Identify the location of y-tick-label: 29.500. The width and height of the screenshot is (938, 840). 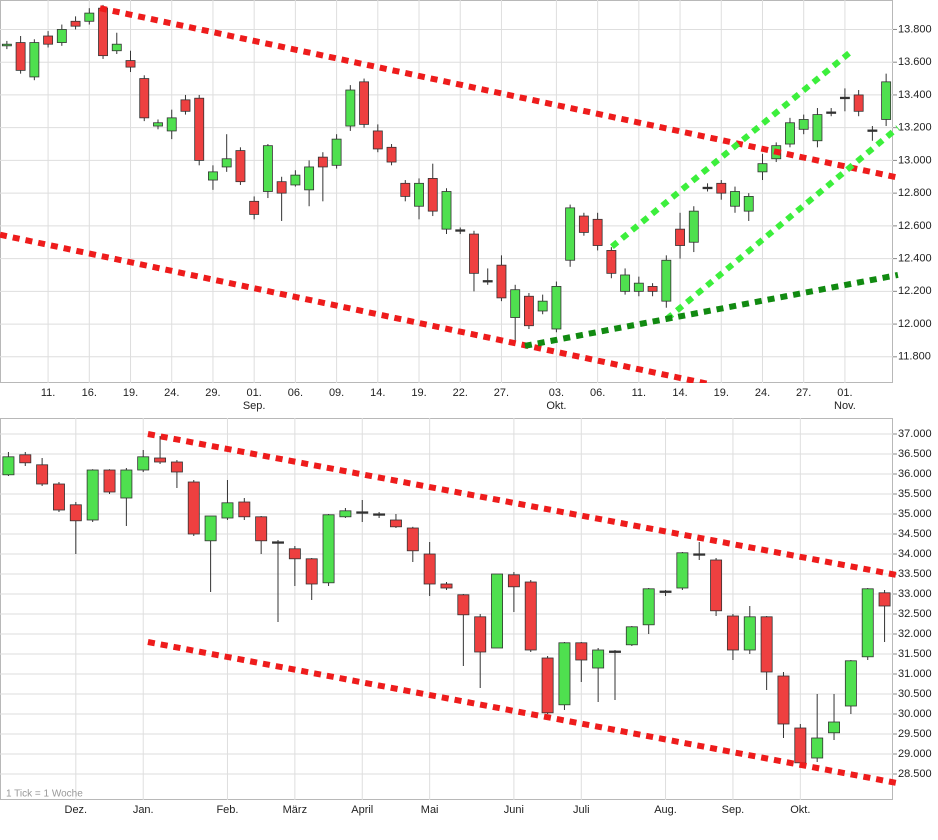
(915, 734).